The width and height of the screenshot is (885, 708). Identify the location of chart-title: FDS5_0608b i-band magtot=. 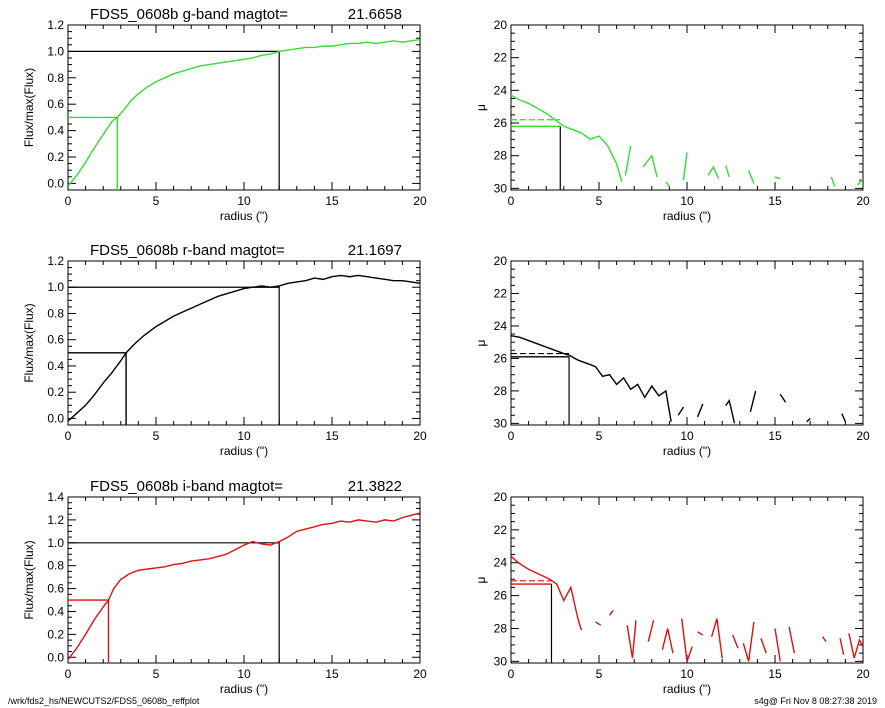
(186, 486).